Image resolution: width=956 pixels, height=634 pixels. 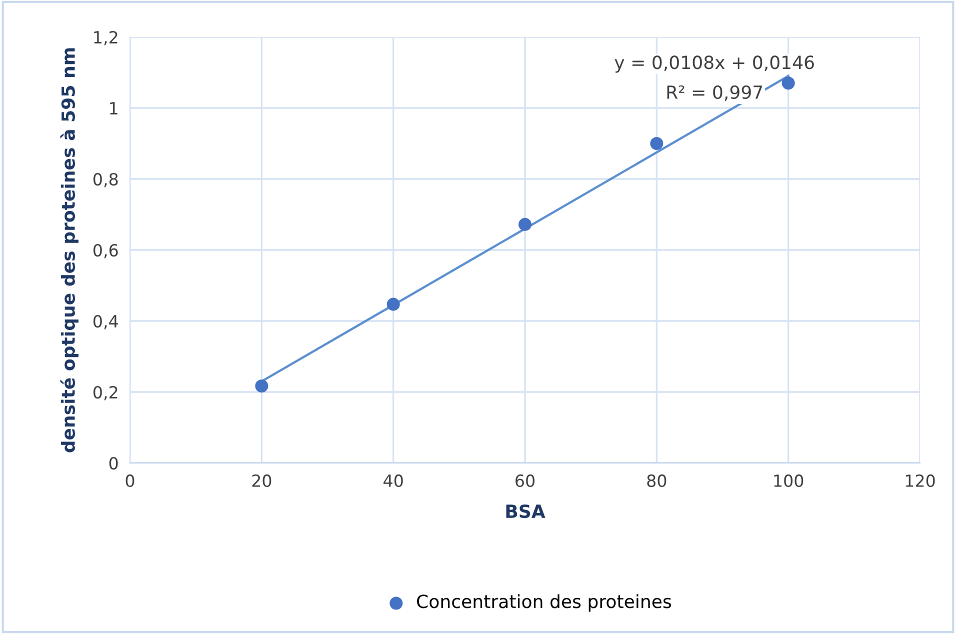 What do you see at coordinates (714, 93) in the screenshot?
I see `annotation: R² = 0,997` at bounding box center [714, 93].